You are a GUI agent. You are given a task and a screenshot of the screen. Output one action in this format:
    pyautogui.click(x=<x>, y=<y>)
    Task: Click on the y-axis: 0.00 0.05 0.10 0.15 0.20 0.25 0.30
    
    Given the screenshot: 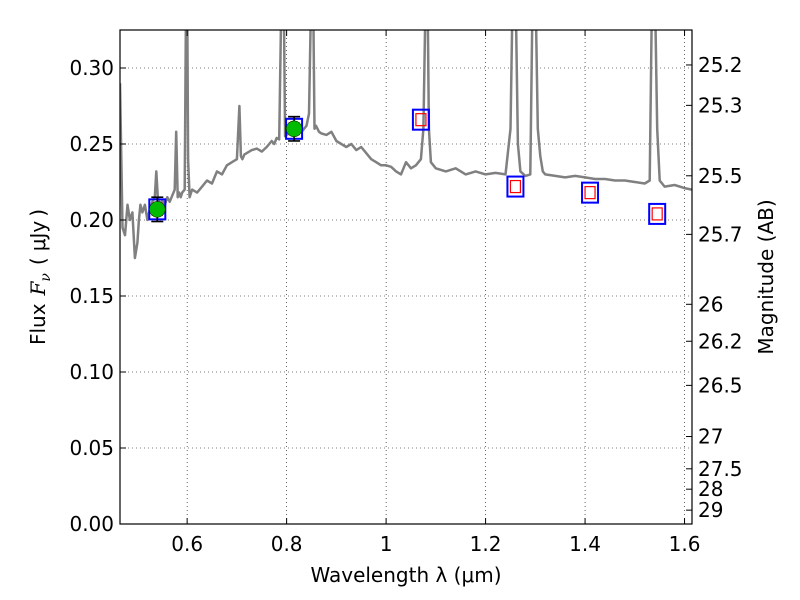 What is the action you would take?
    pyautogui.click(x=97, y=296)
    